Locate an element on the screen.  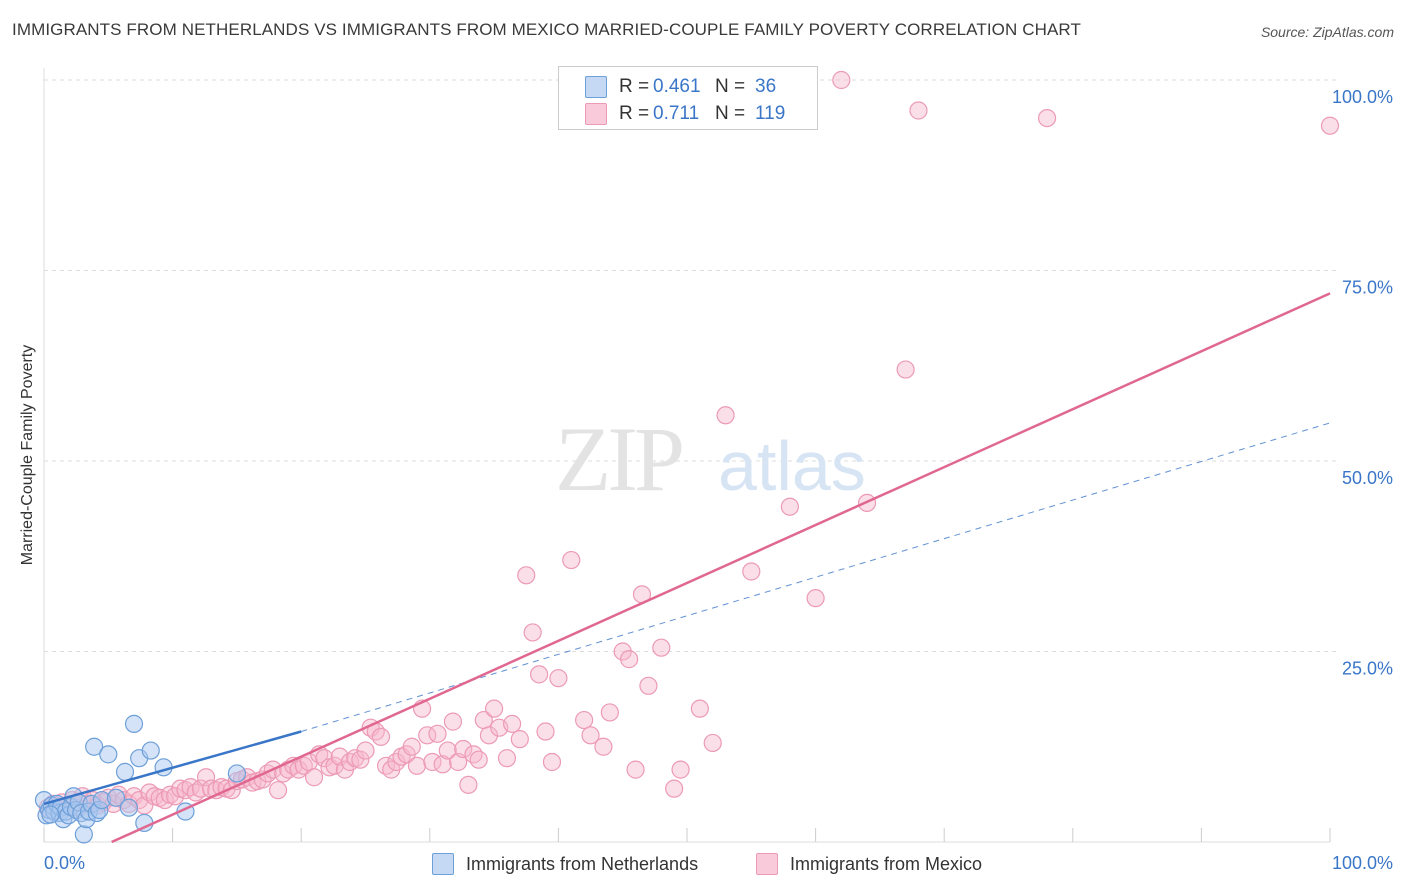
y-tick-label: 100.0% is located at coordinates (1362, 97).